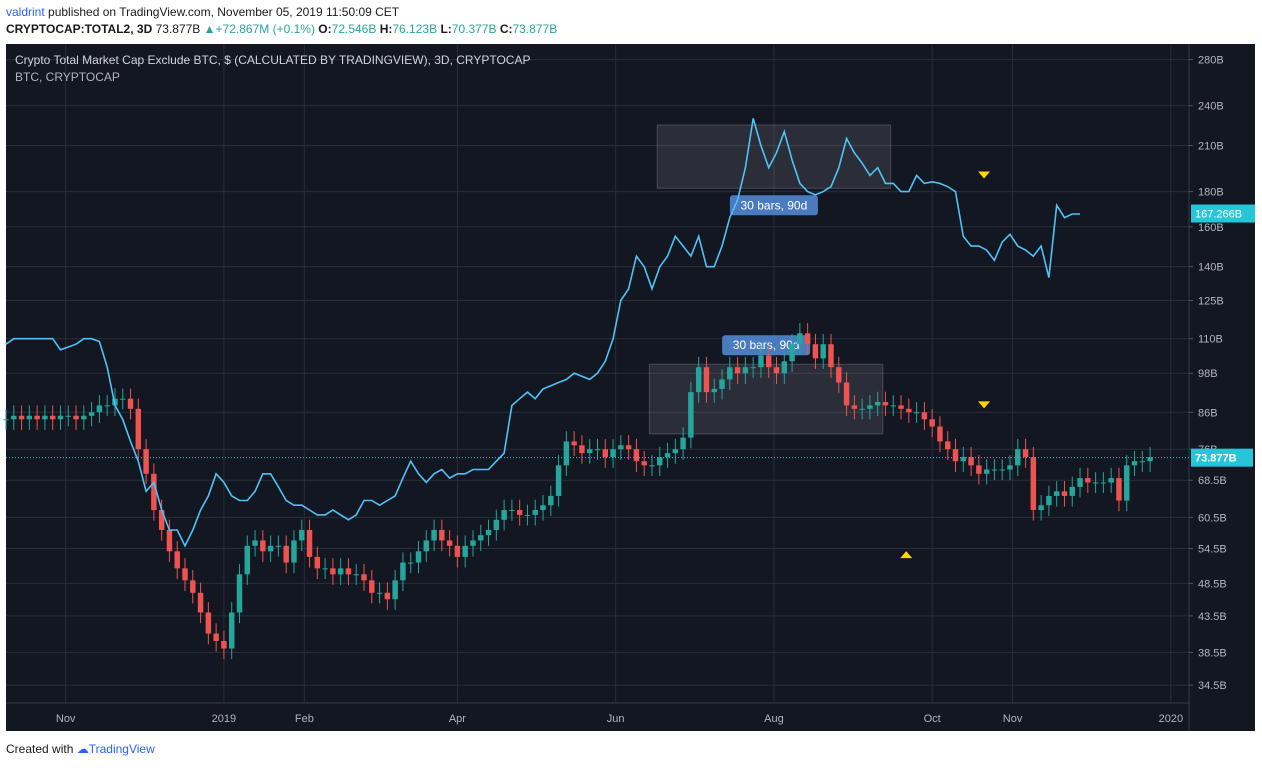 This screenshot has width=1262, height=768. I want to click on y-tick-label: 210B, so click(1211, 147).